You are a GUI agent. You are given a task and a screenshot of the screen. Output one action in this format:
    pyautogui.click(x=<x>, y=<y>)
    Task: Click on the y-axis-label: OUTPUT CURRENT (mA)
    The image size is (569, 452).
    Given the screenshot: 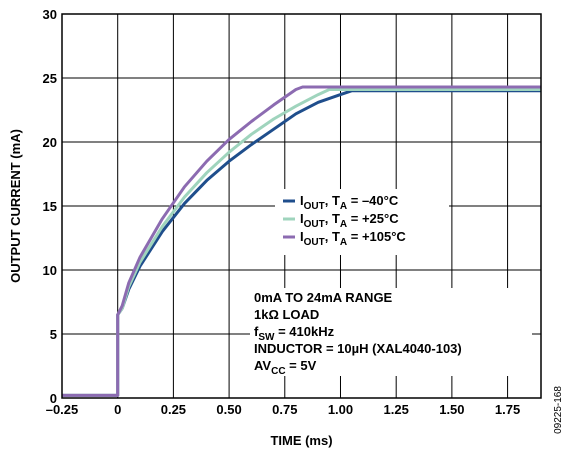 What is the action you would take?
    pyautogui.click(x=15, y=206)
    